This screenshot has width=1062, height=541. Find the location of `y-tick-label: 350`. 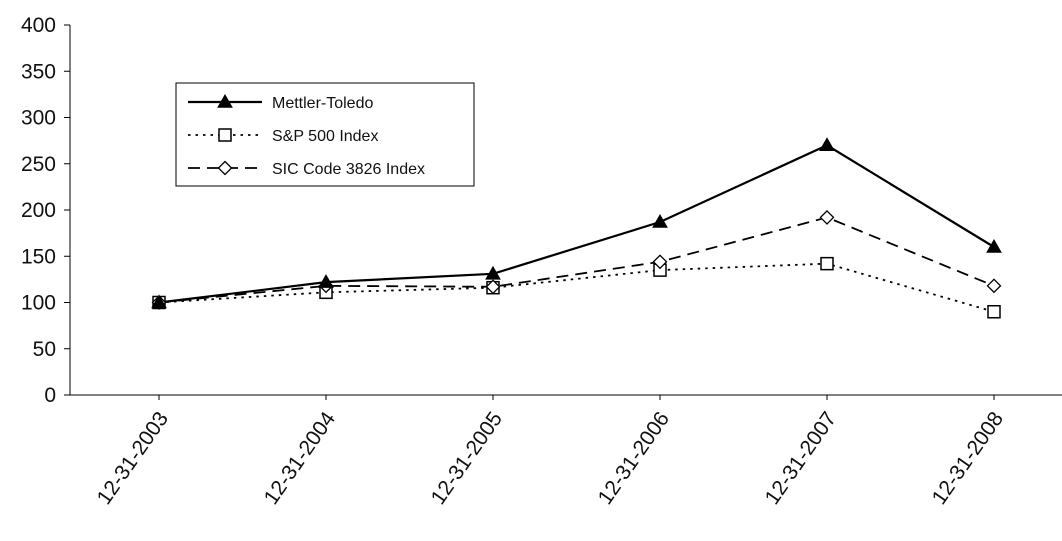

y-tick-label: 350 is located at coordinates (38, 71).